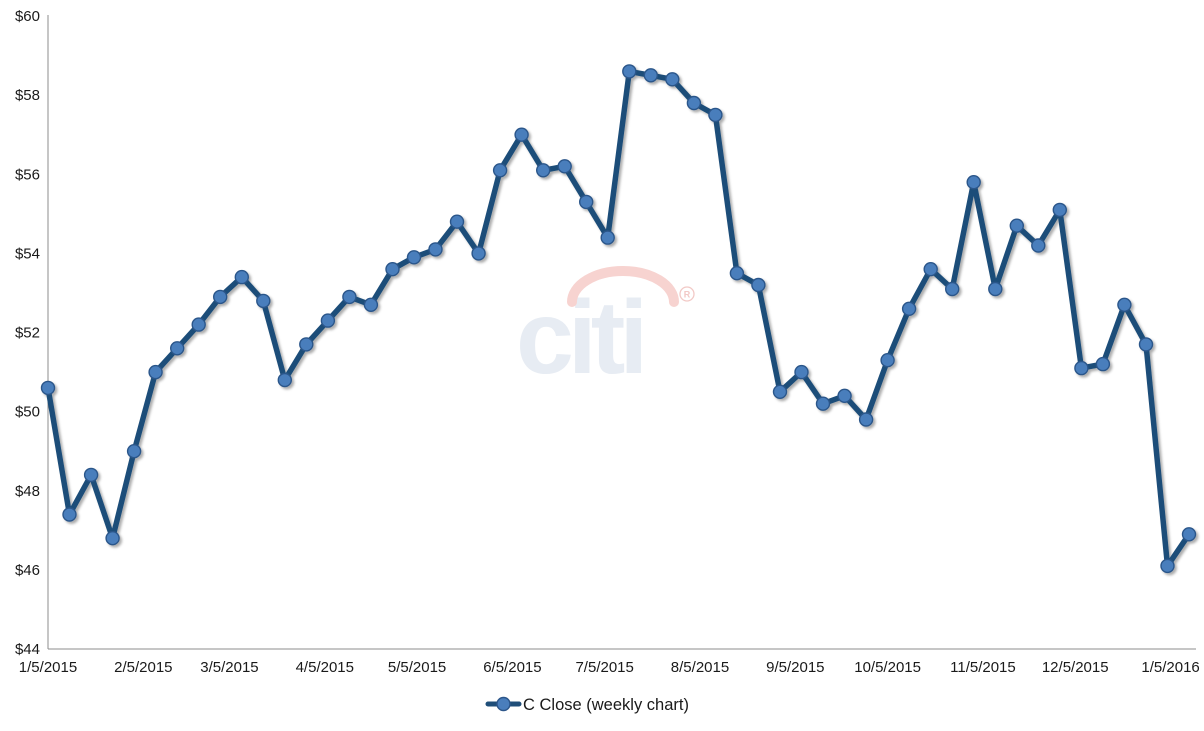  What do you see at coordinates (27, 412) in the screenshot?
I see `y-tick-label: $50` at bounding box center [27, 412].